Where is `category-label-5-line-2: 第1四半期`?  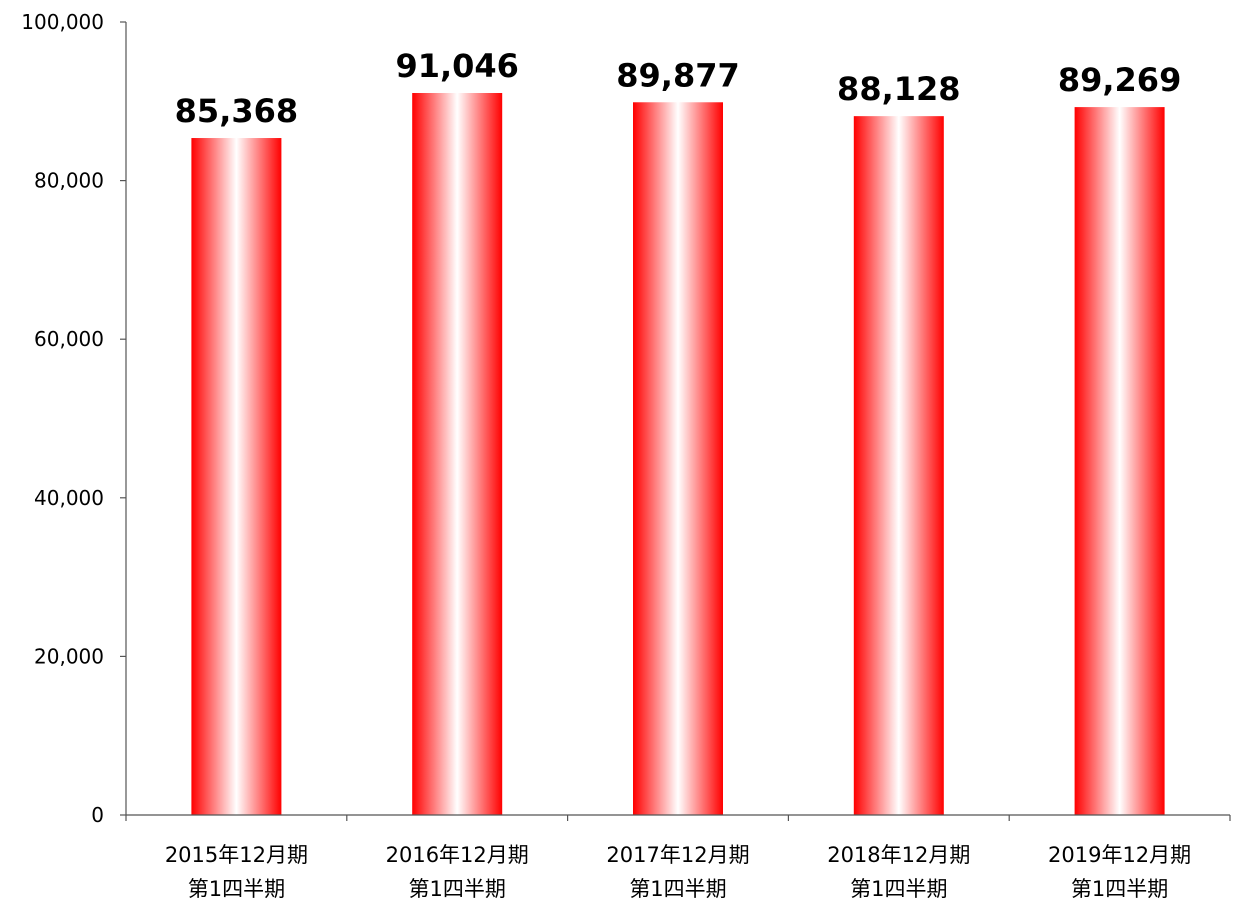 category-label-5-line-2: 第1四半期 is located at coordinates (1119, 889).